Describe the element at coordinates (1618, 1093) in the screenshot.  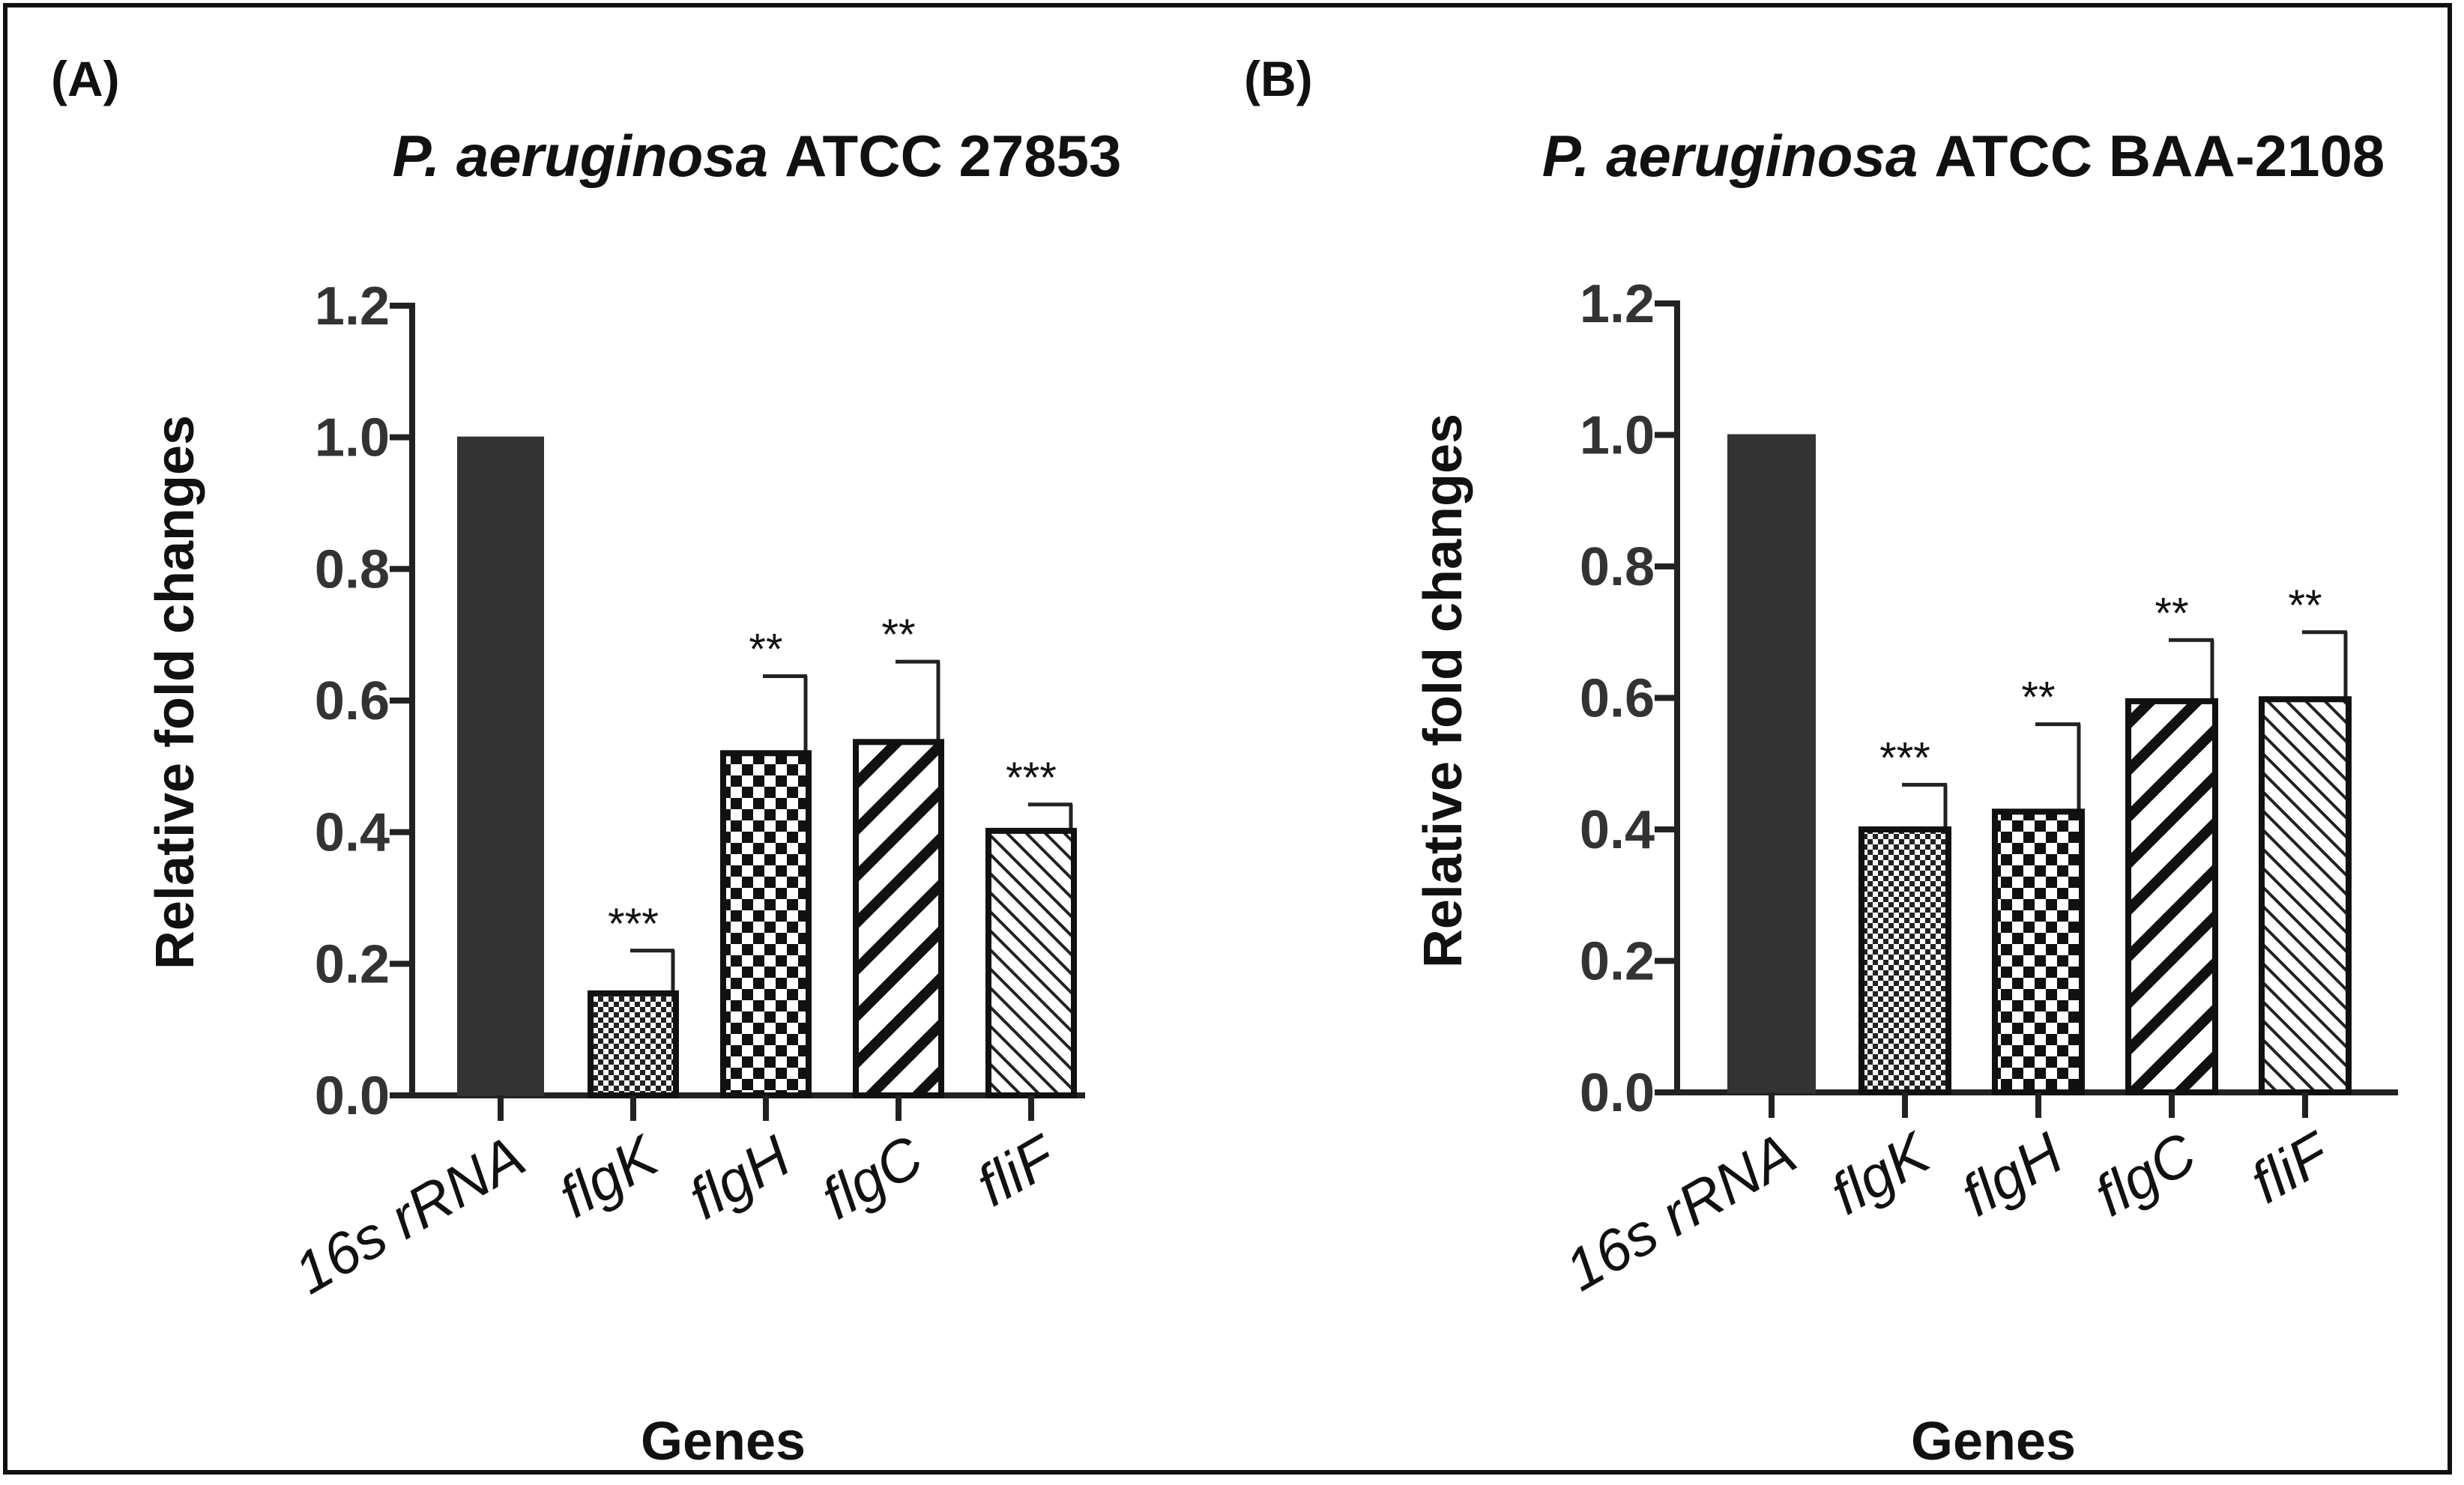
I see `panel-b-y-tick-label: 0.0` at that location.